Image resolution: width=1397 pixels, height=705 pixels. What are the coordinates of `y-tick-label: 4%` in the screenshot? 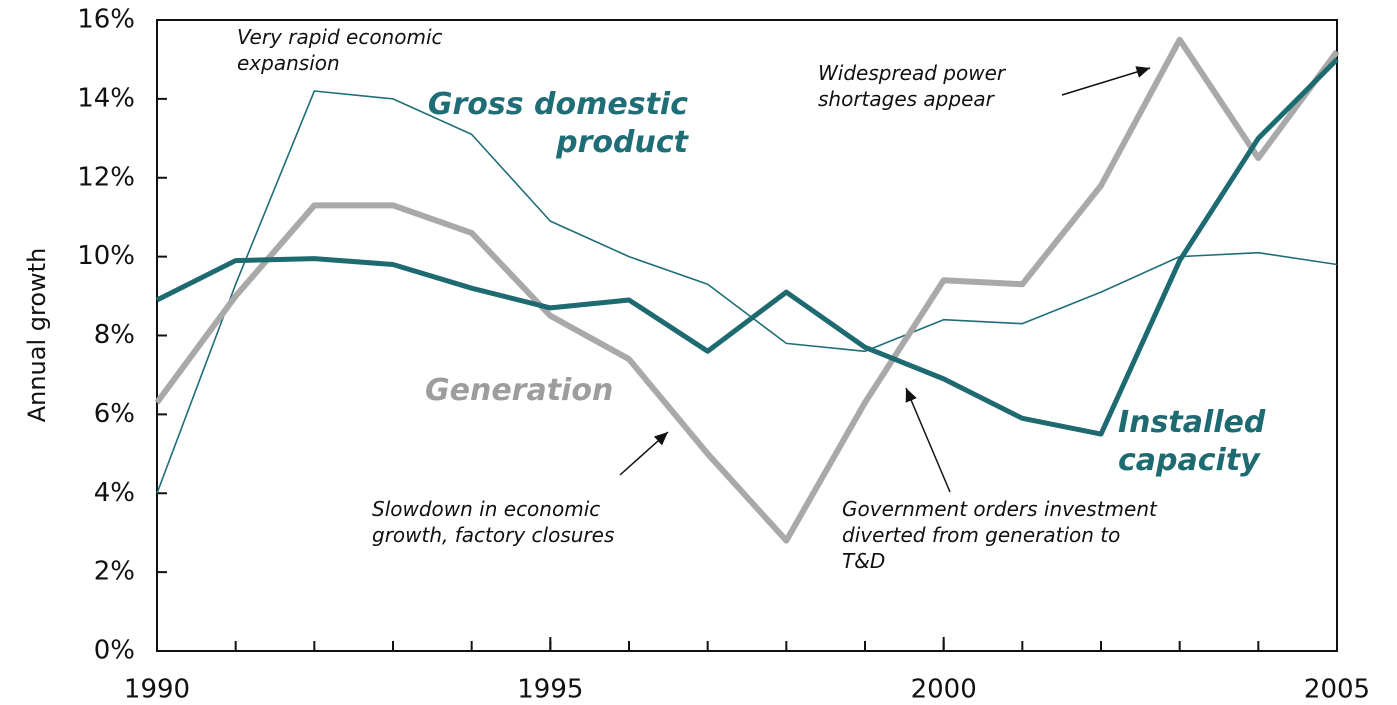 It's located at (114, 493).